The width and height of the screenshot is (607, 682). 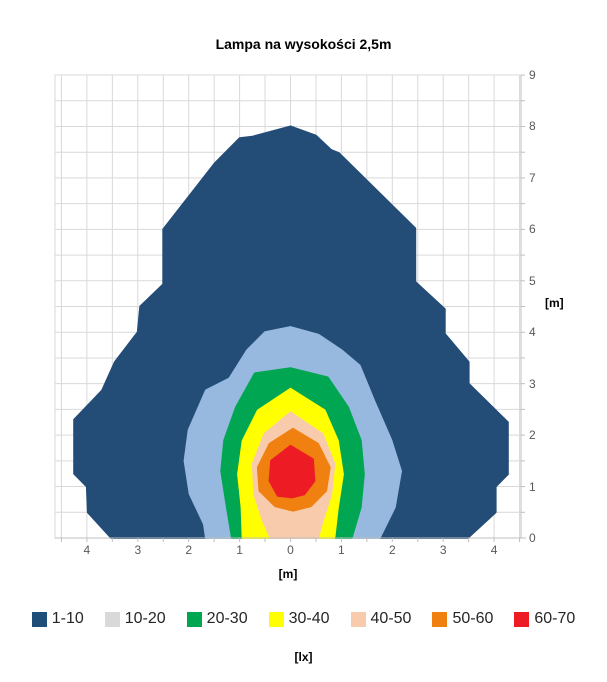 What do you see at coordinates (532, 538) in the screenshot?
I see `y-tick-label: 0` at bounding box center [532, 538].